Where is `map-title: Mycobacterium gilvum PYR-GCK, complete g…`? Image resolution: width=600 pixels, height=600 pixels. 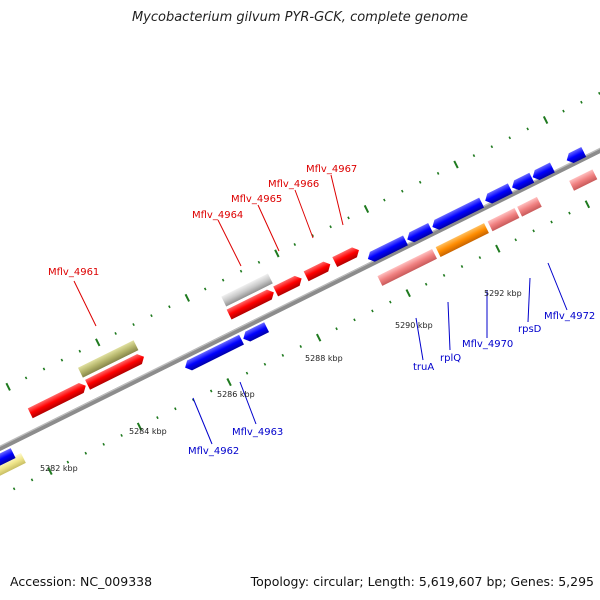 map-title: Mycobacterium gilvum PYR-GCK, complete g… is located at coordinates (300, 17).